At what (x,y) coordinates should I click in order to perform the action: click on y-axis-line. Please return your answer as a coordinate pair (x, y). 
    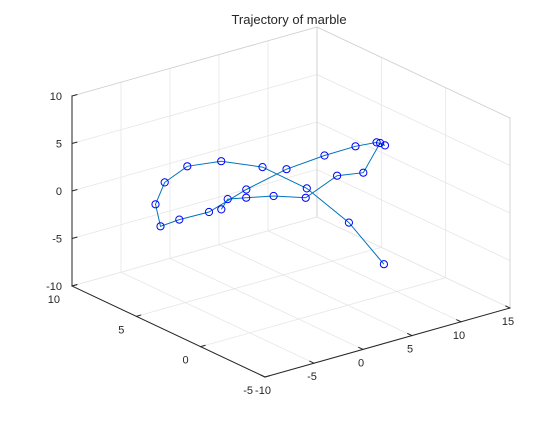
    Looking at the image, I should click on (168, 331).